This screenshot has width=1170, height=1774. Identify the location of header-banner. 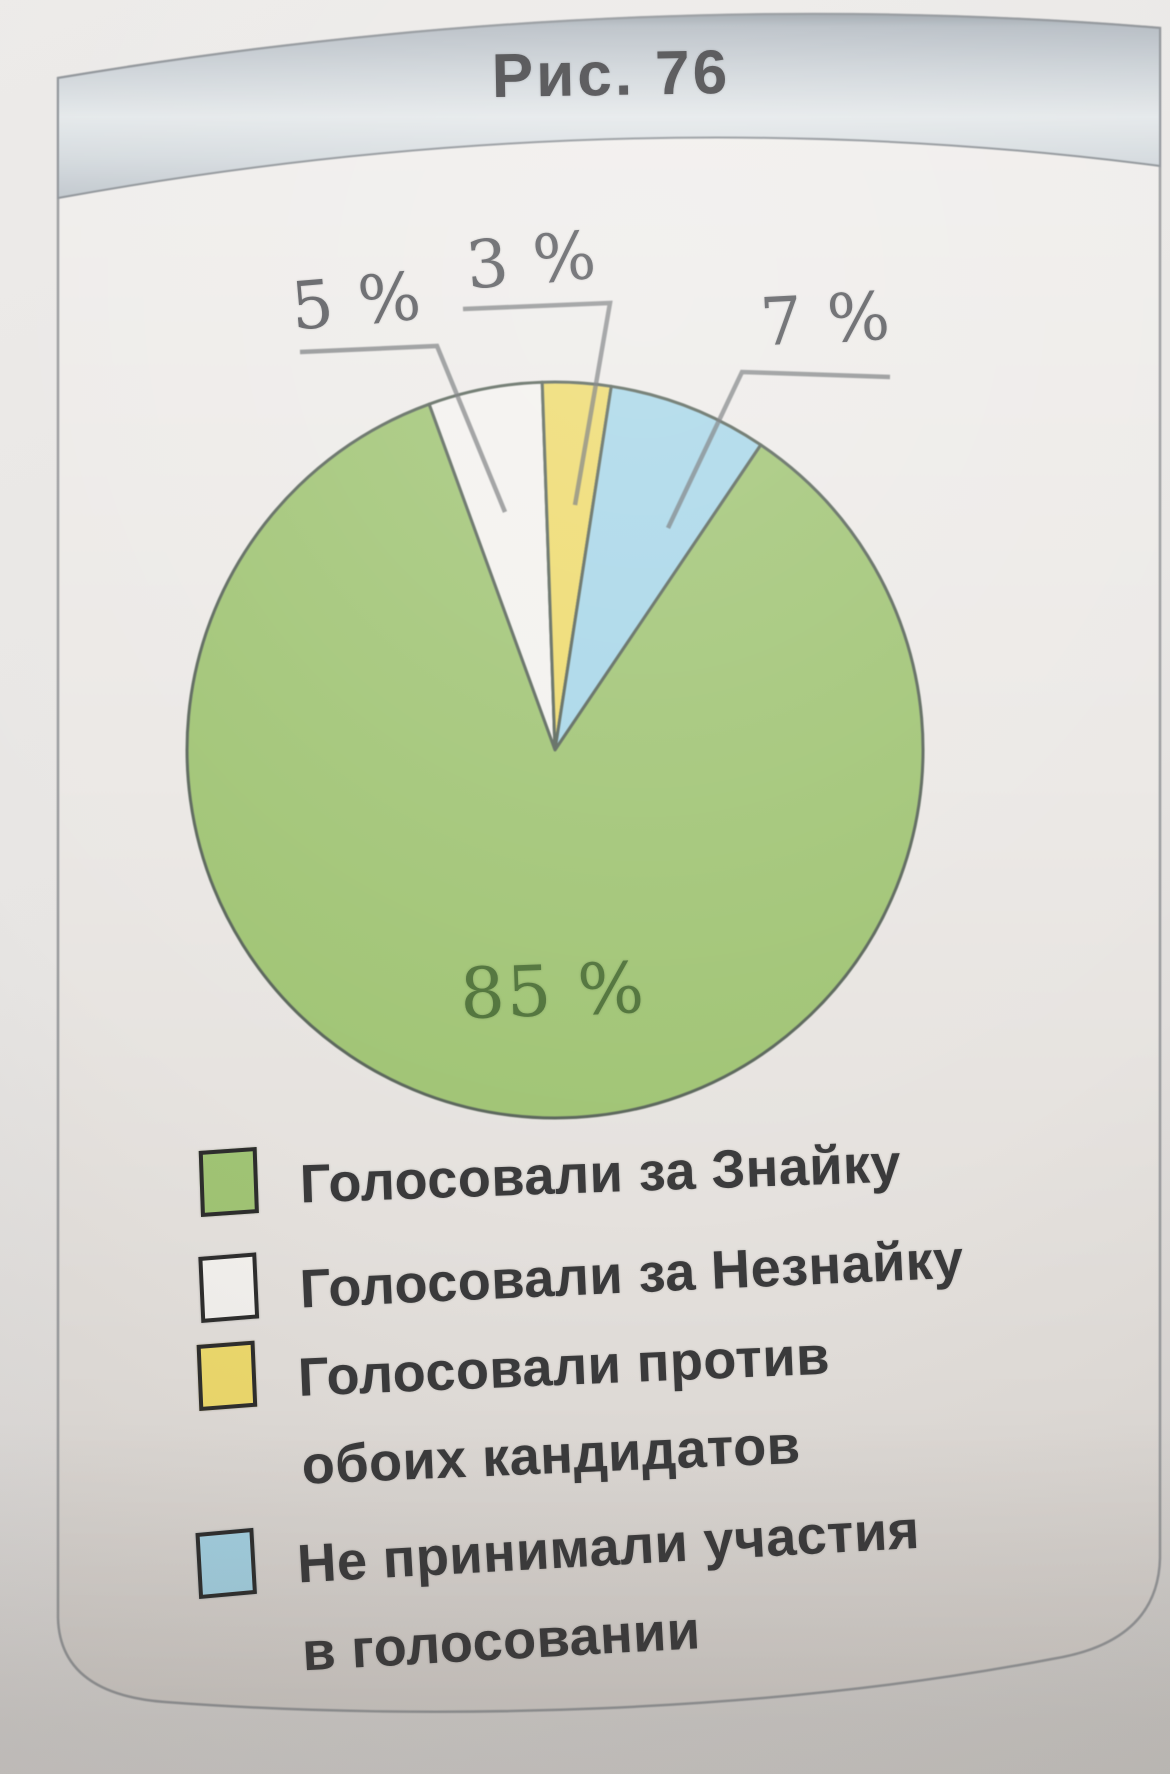
(609, 106).